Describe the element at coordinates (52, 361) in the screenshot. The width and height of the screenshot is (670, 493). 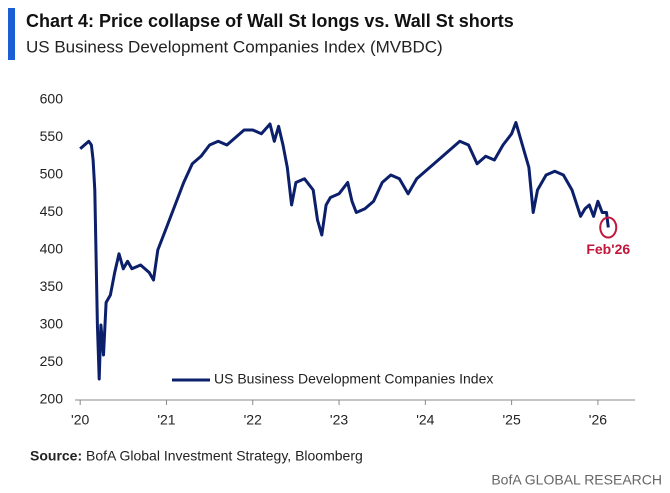
I see `y-tick-label: 250` at that location.